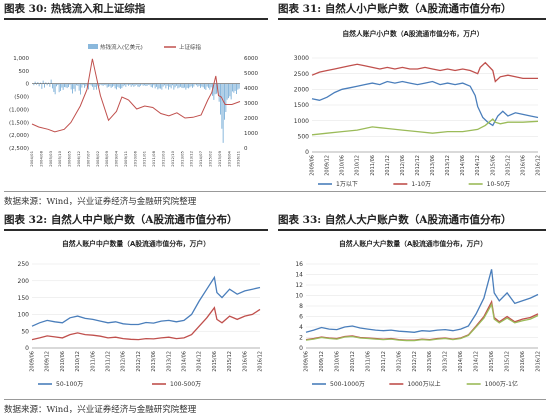 This screenshot has height=418, width=550. What do you see at coordinates (539, 165) in the screenshot?
I see `x-tick-label: 2016/12` at bounding box center [539, 165].